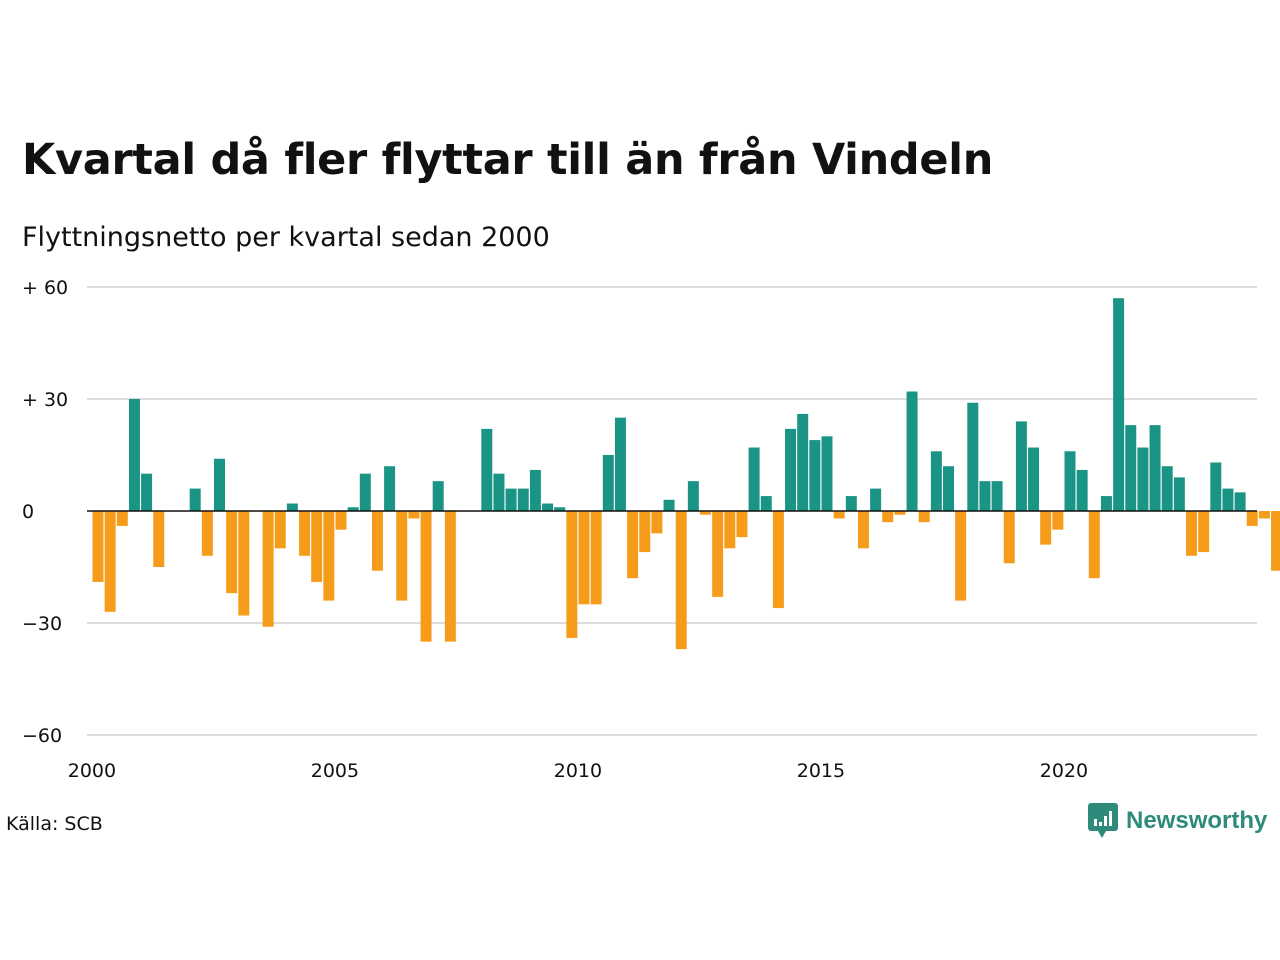  I want to click on y-tick-label: + 60, so click(45, 288).